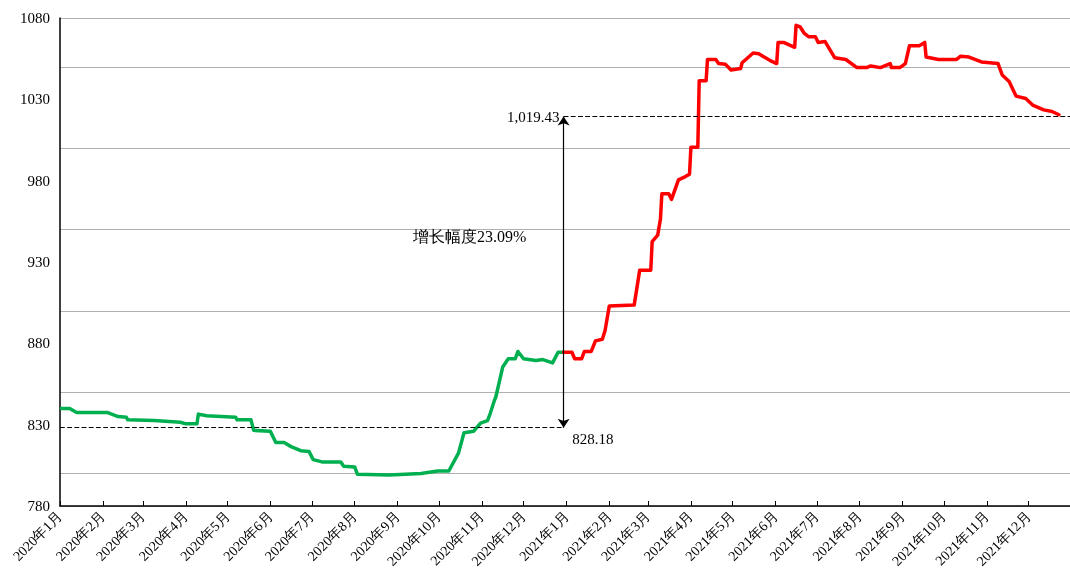 The width and height of the screenshot is (1070, 577). Describe the element at coordinates (38, 424) in the screenshot. I see `y-tick-label: 830` at that location.